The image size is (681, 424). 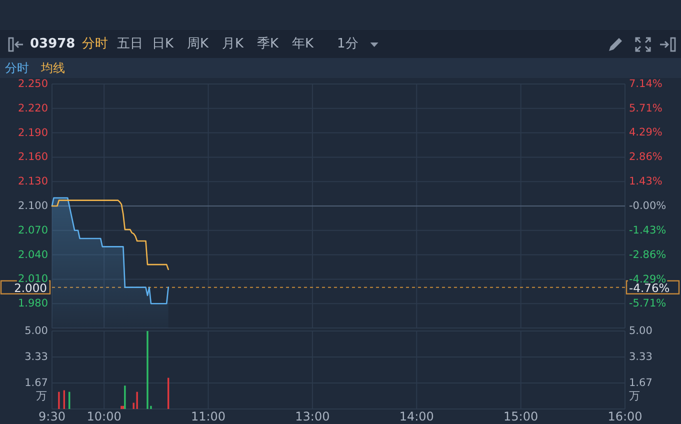 I want to click on text: 日K, so click(x=163, y=44).